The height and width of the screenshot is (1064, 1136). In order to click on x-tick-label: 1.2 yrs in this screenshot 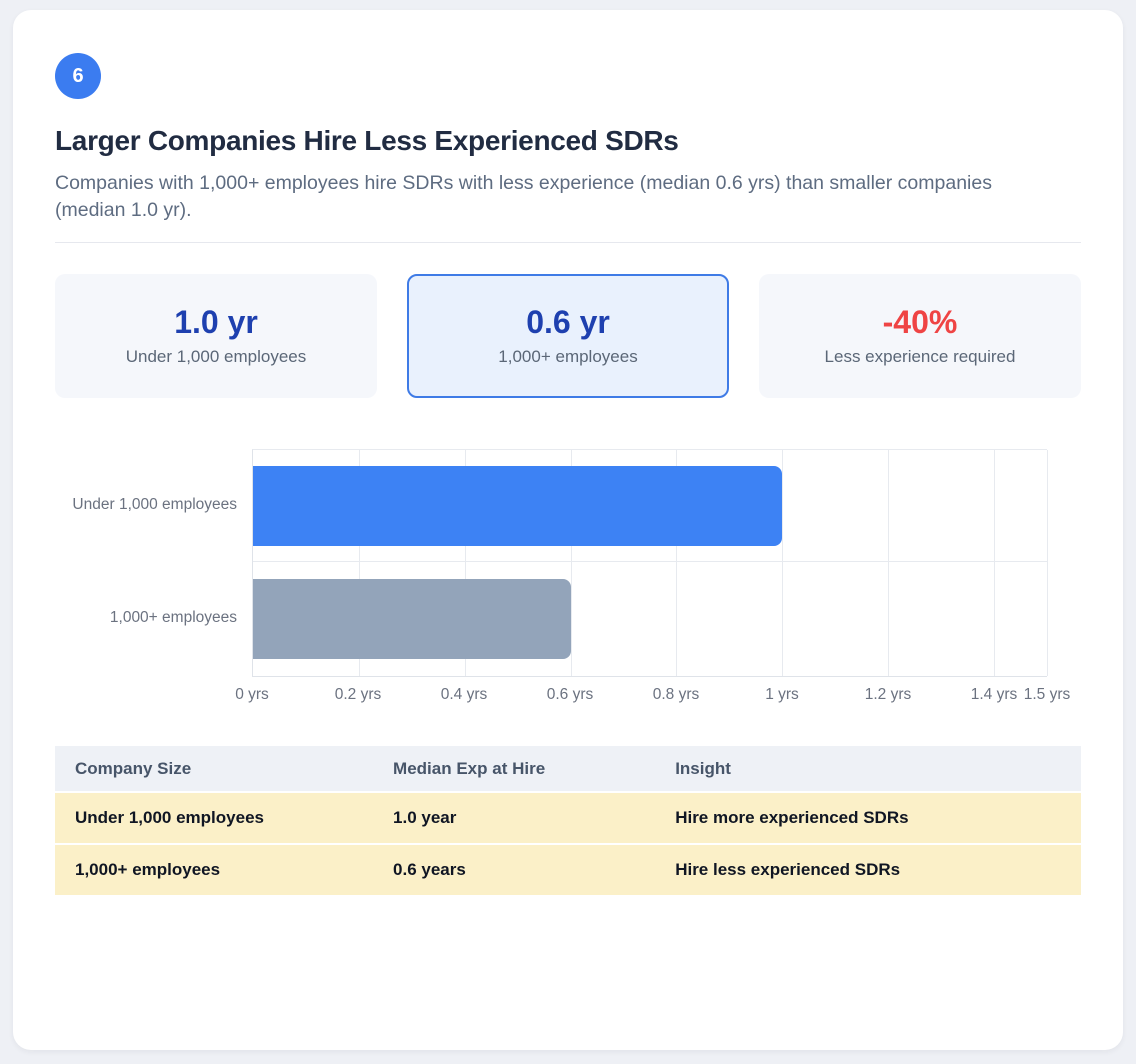, I will do `click(888, 694)`.